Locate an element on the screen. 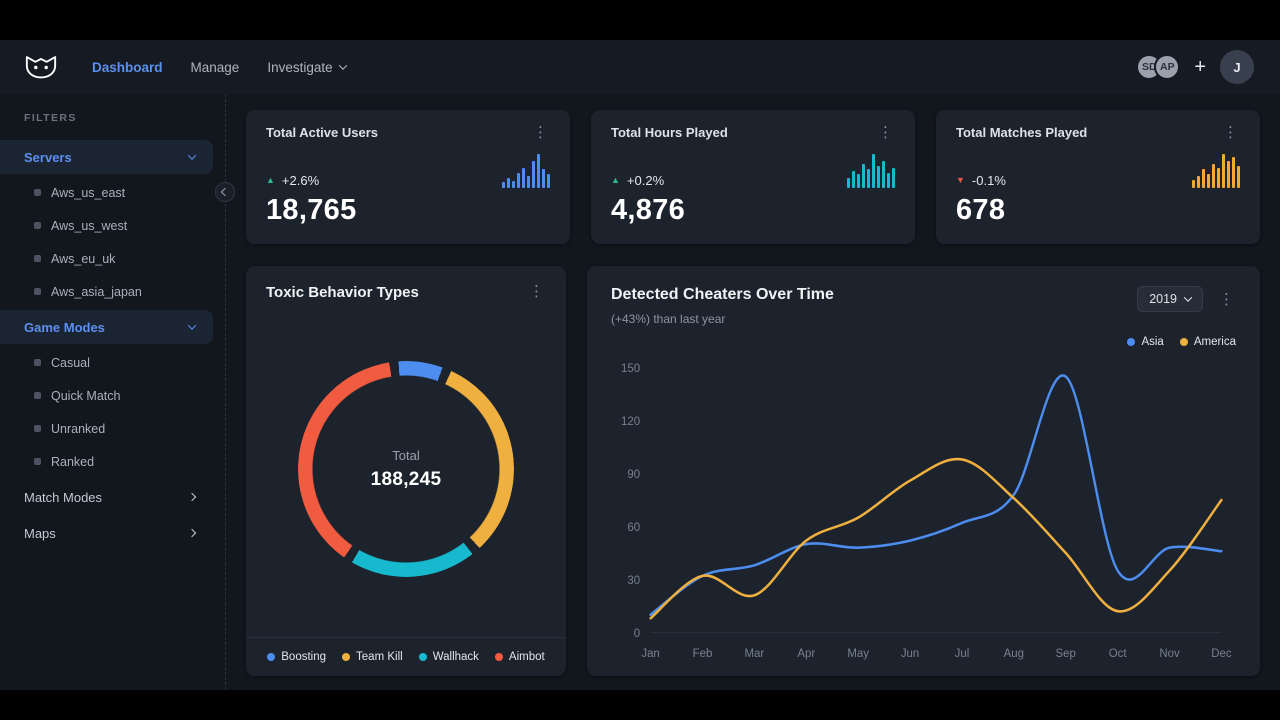 This screenshot has height=720, width=1280. legend-item-america: America is located at coordinates (1207, 342).